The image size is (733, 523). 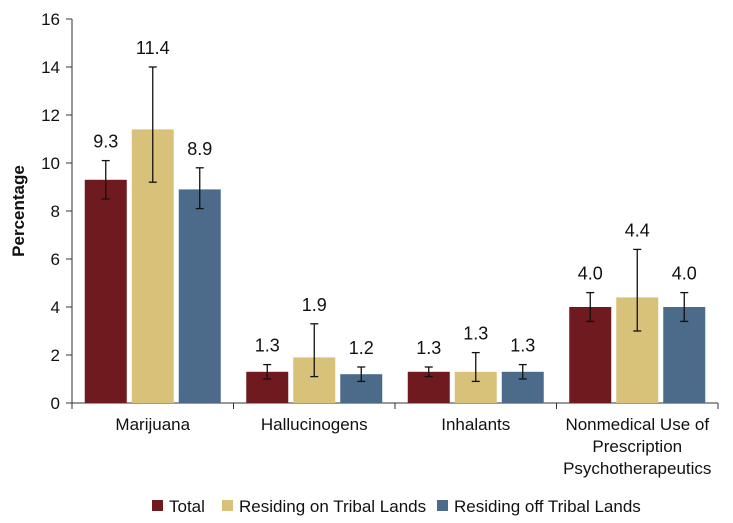 I want to click on y-tick-label: 12, so click(x=50, y=115).